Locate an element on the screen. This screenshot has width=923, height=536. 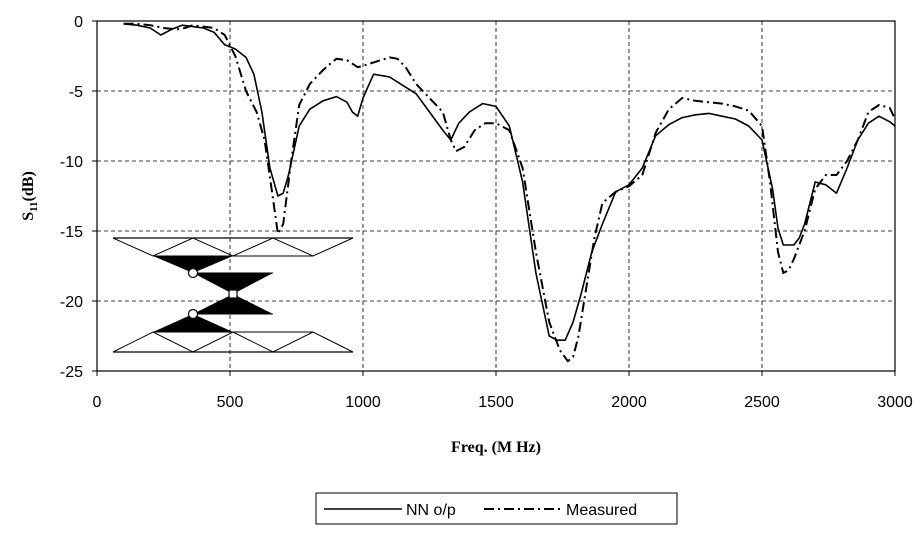
y-axis-label: S11(dB) is located at coordinates (30, 196).